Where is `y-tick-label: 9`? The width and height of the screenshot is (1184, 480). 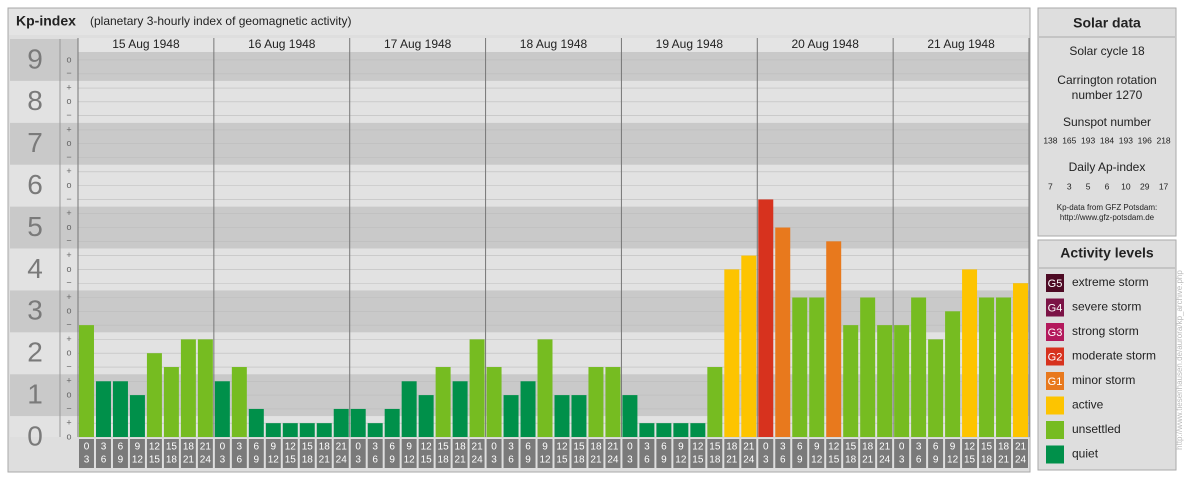 y-tick-label: 9 is located at coordinates (35, 58).